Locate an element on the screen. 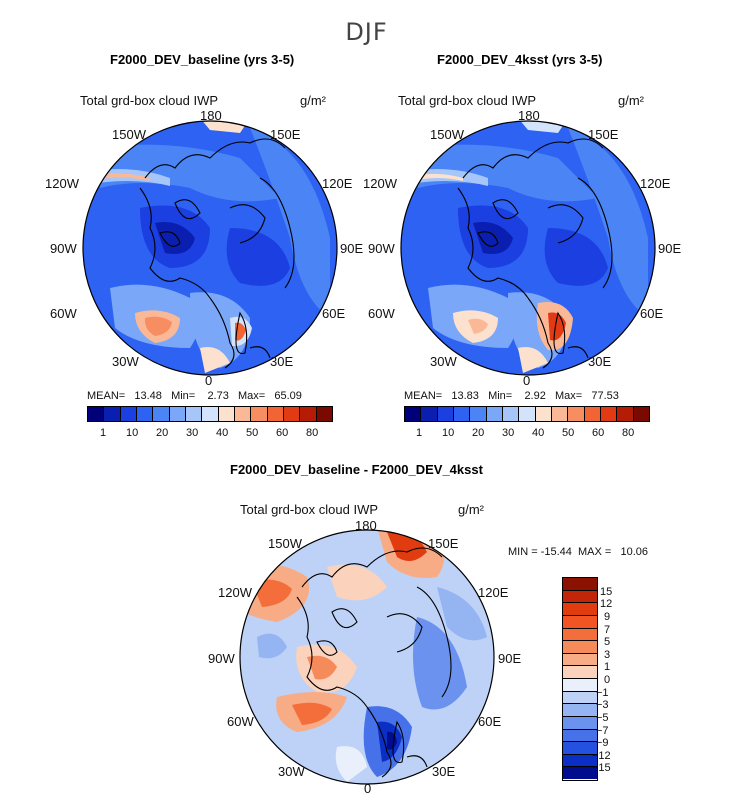 This screenshot has width=733, height=798. cbar-tick-baseline: 10 is located at coordinates (132, 433).